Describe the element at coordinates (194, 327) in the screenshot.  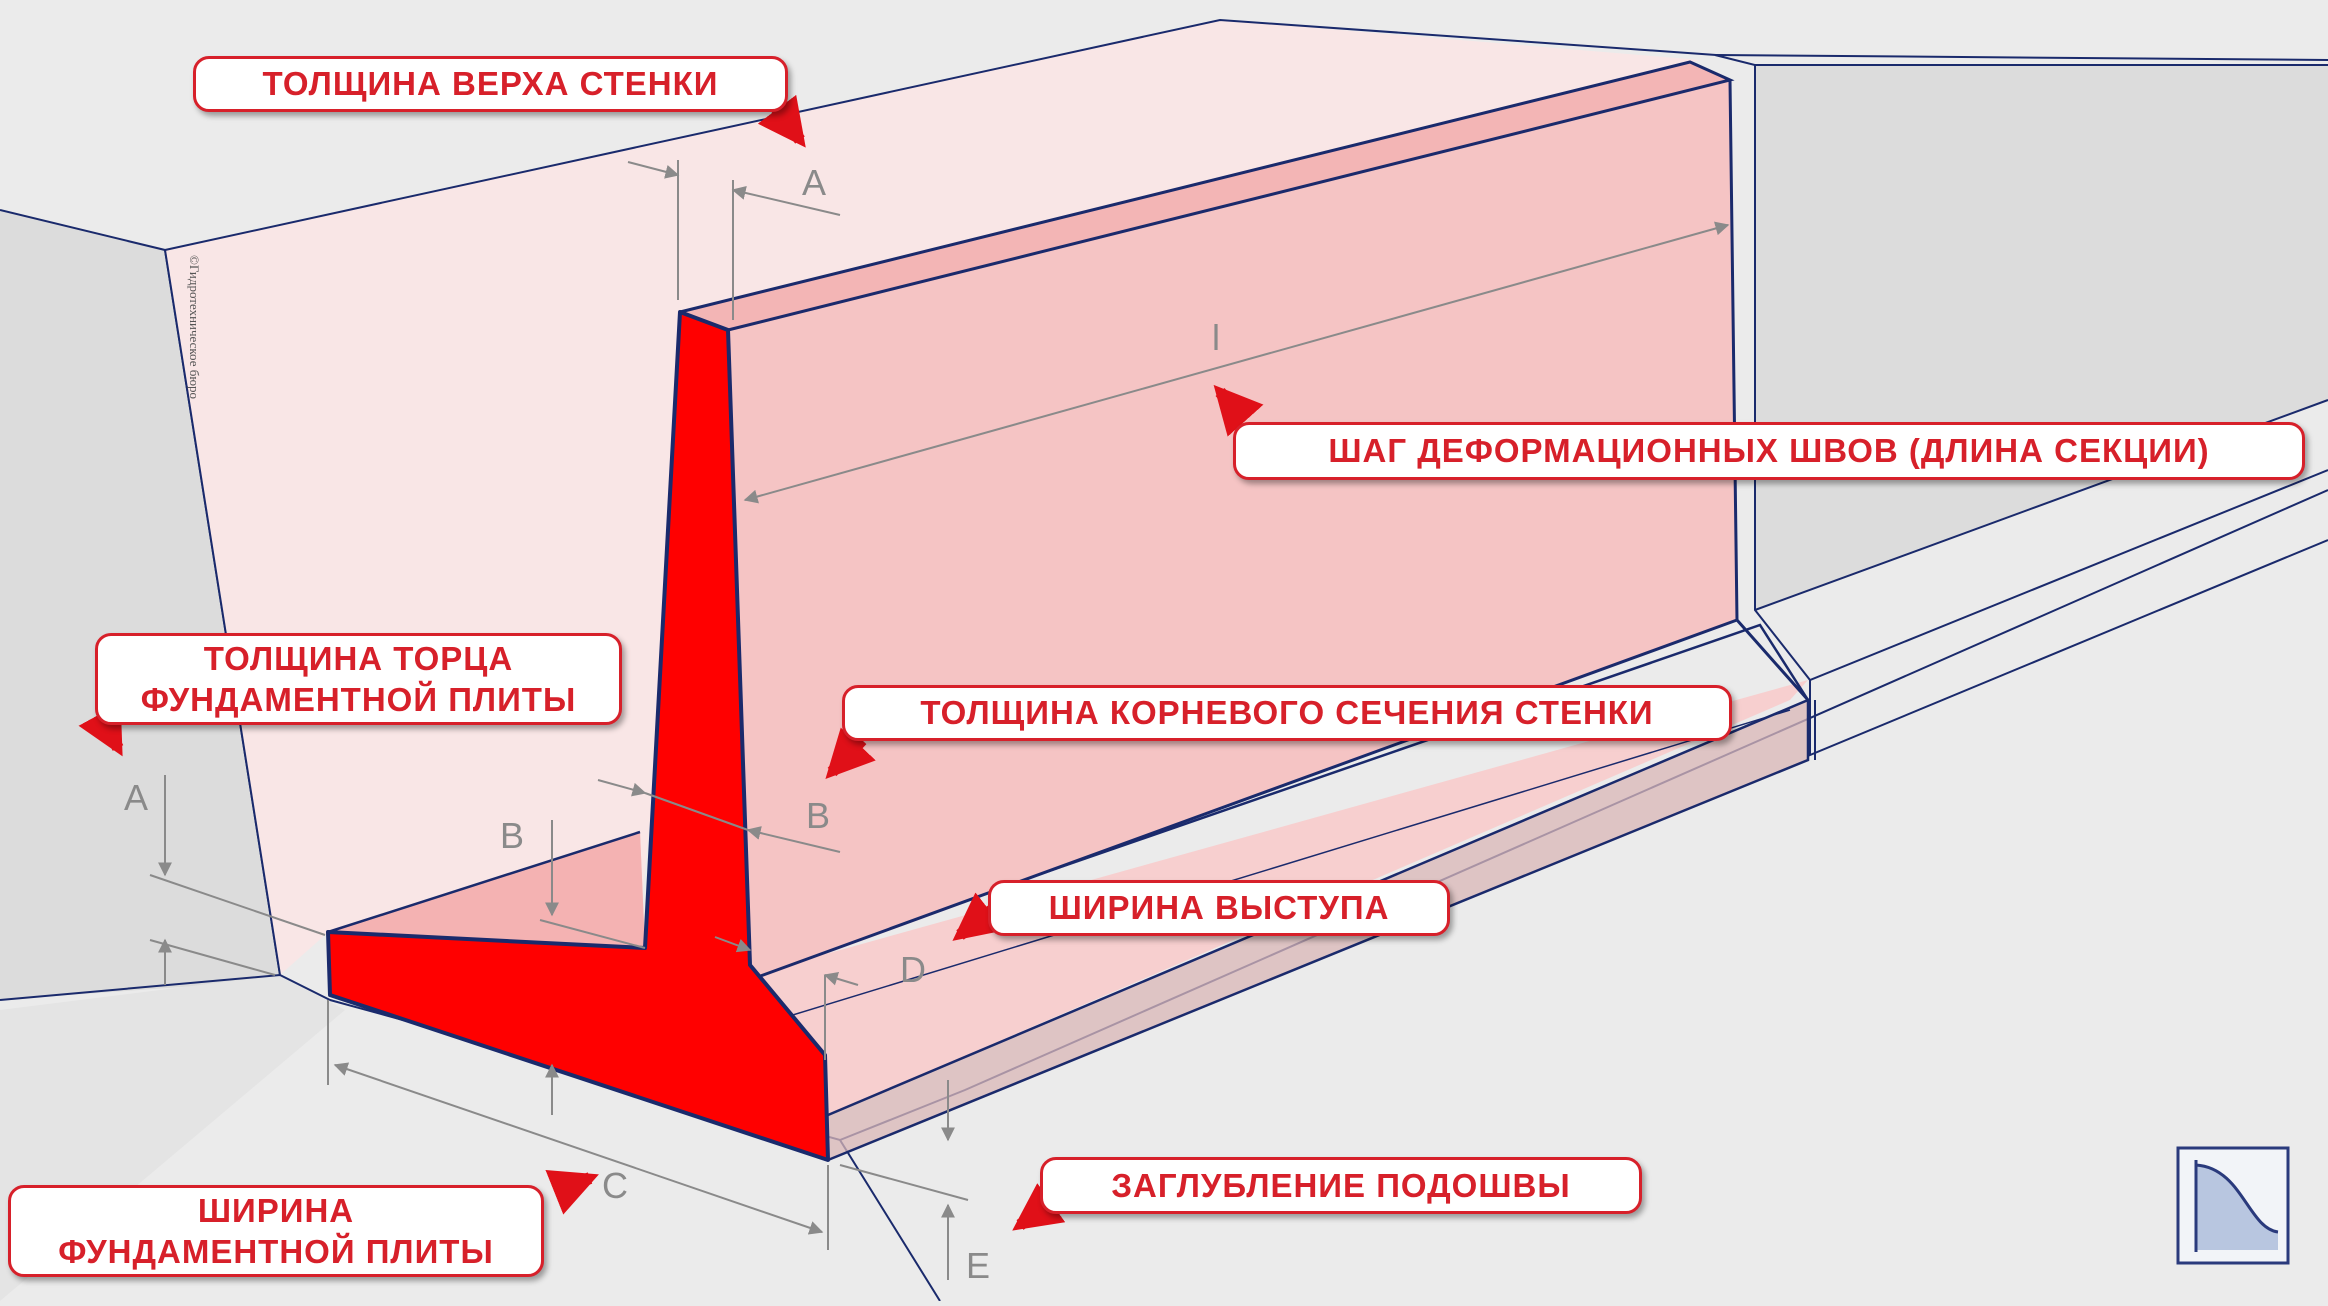
I see `copyright-text: ©Гидротехническое бюро` at that location.